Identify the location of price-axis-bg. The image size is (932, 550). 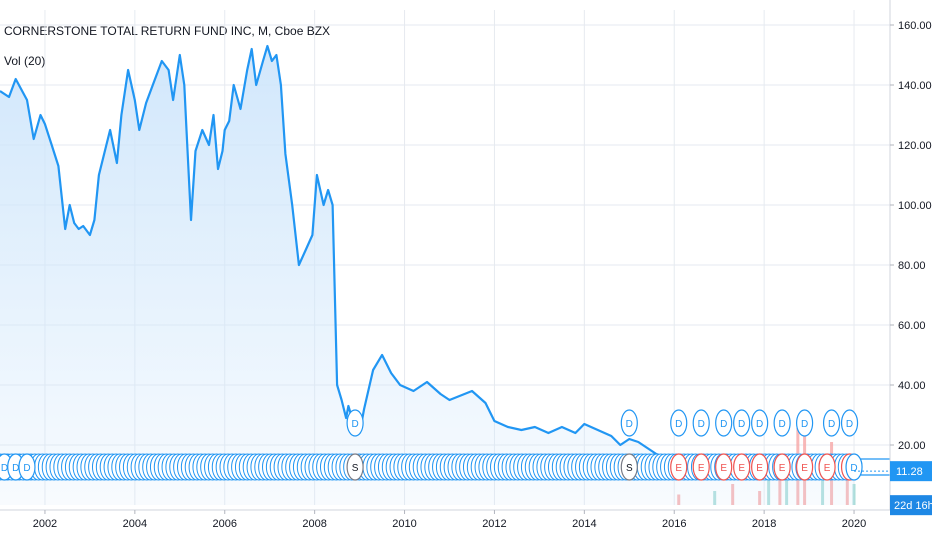
(911, 275).